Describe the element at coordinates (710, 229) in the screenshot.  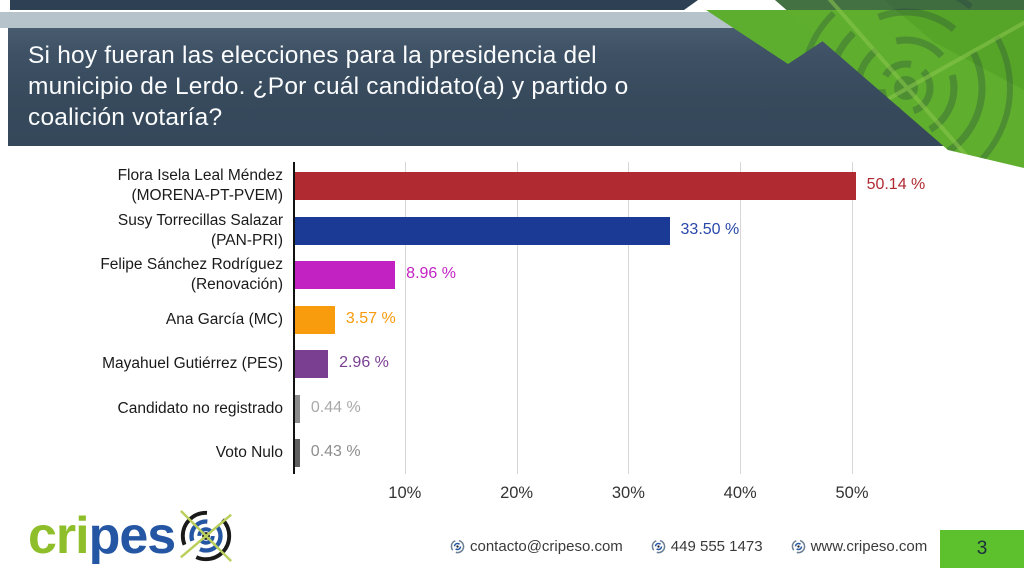
I see `value-label: 33.50 %` at that location.